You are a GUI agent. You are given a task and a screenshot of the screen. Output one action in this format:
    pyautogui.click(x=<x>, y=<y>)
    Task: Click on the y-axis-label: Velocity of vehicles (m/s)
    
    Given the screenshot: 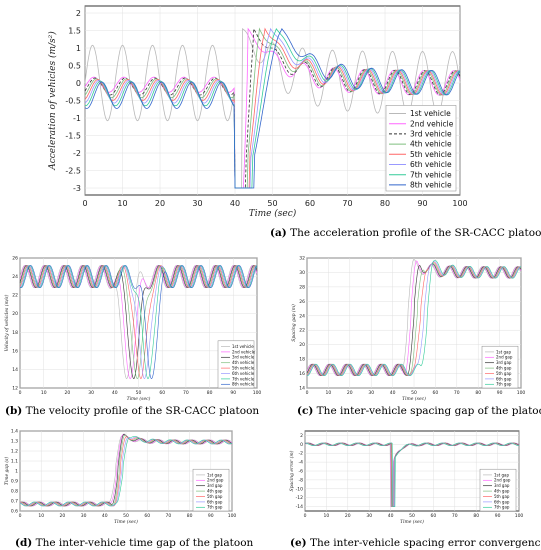 What is the action you would take?
    pyautogui.click(x=6, y=322)
    